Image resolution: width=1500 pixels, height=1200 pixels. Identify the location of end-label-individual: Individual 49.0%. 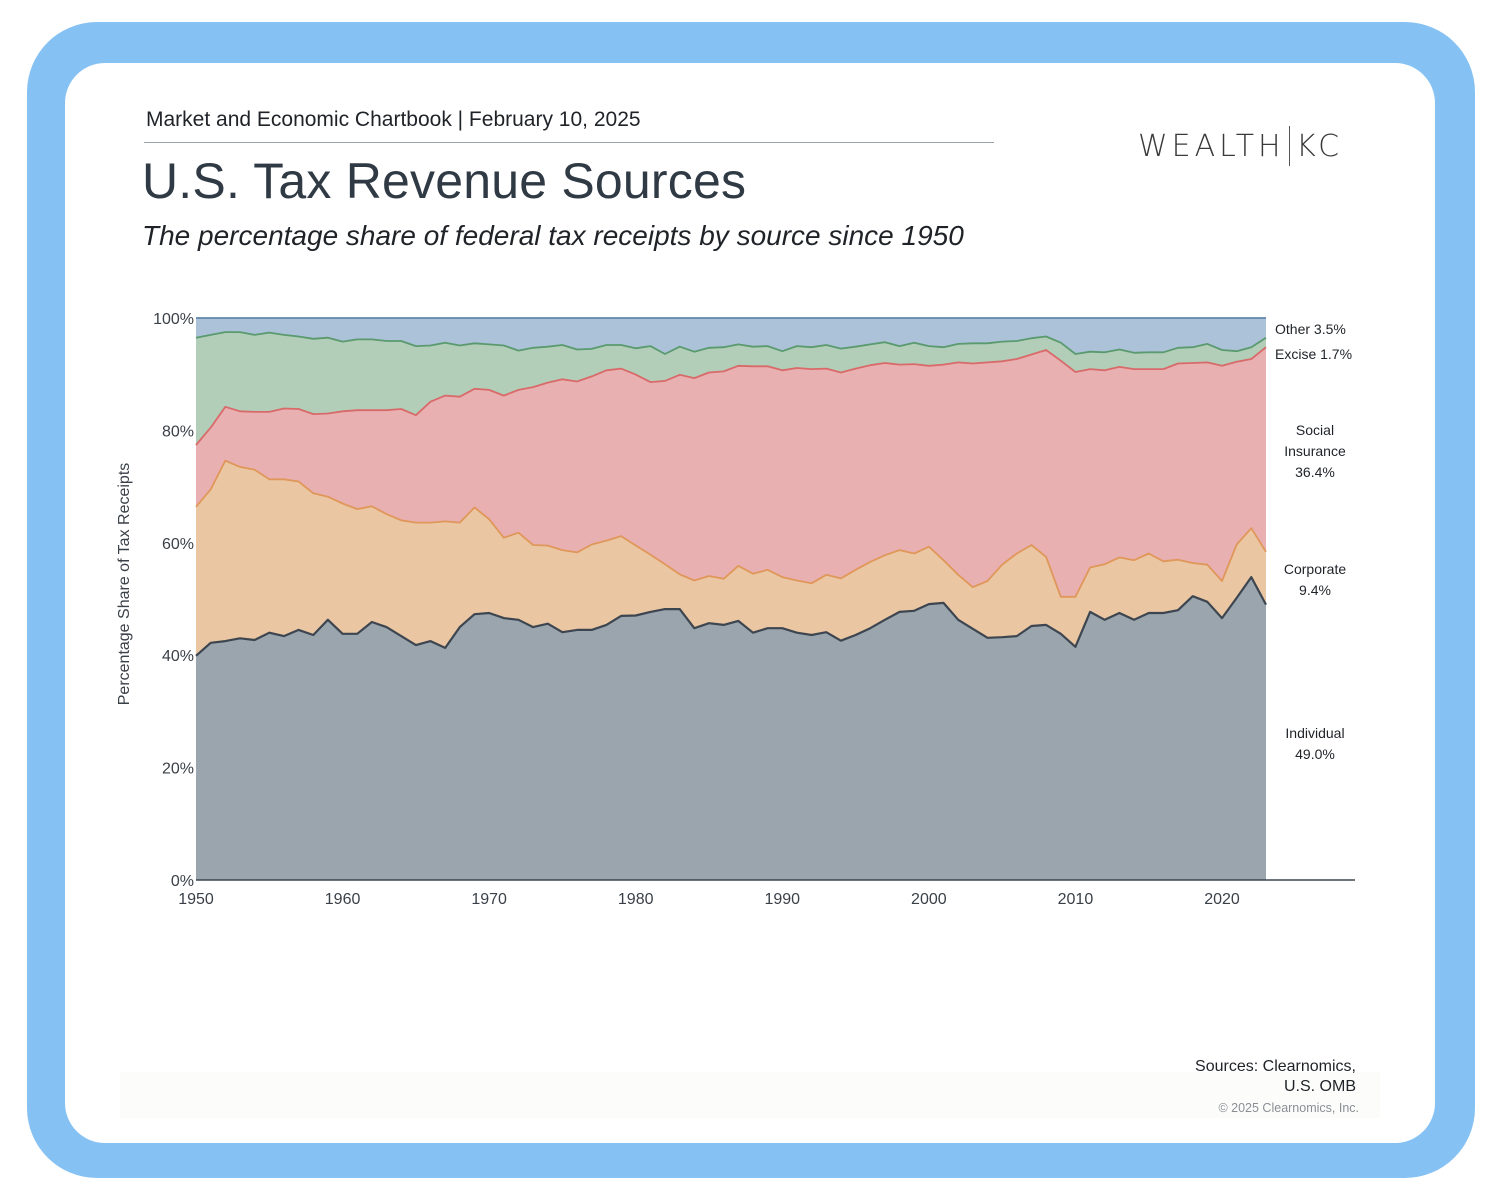
(1314, 743).